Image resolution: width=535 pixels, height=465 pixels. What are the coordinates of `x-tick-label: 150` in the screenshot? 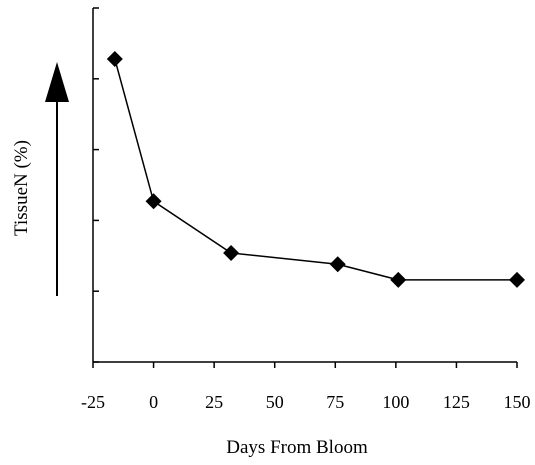 It's located at (517, 402).